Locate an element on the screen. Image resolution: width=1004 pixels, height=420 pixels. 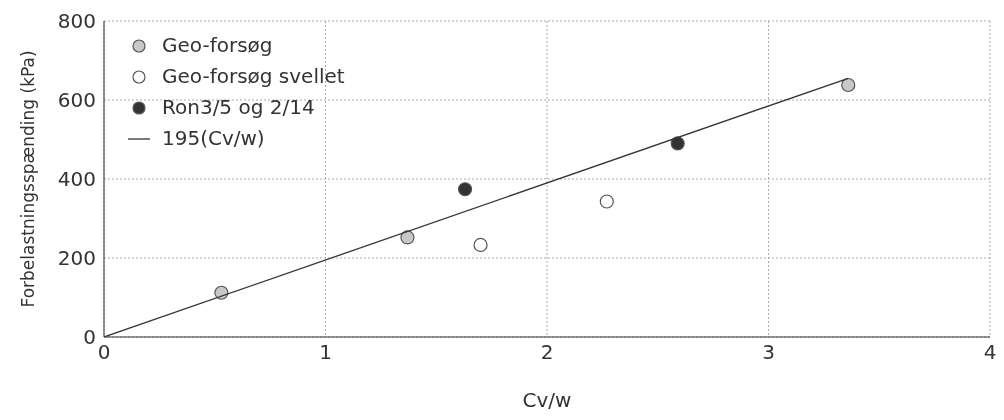
y-tick-label: 600 is located at coordinates (76, 100).